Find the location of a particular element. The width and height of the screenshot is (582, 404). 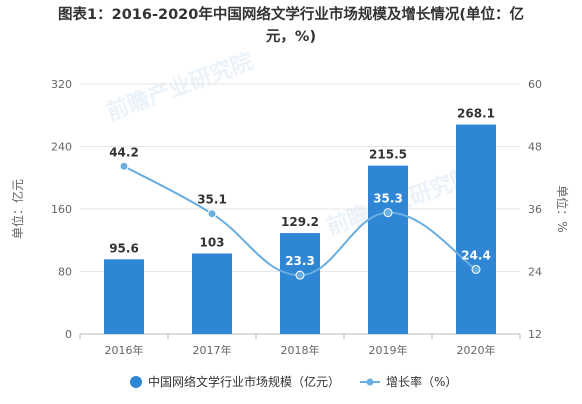

line-point-2017 is located at coordinates (212, 214).